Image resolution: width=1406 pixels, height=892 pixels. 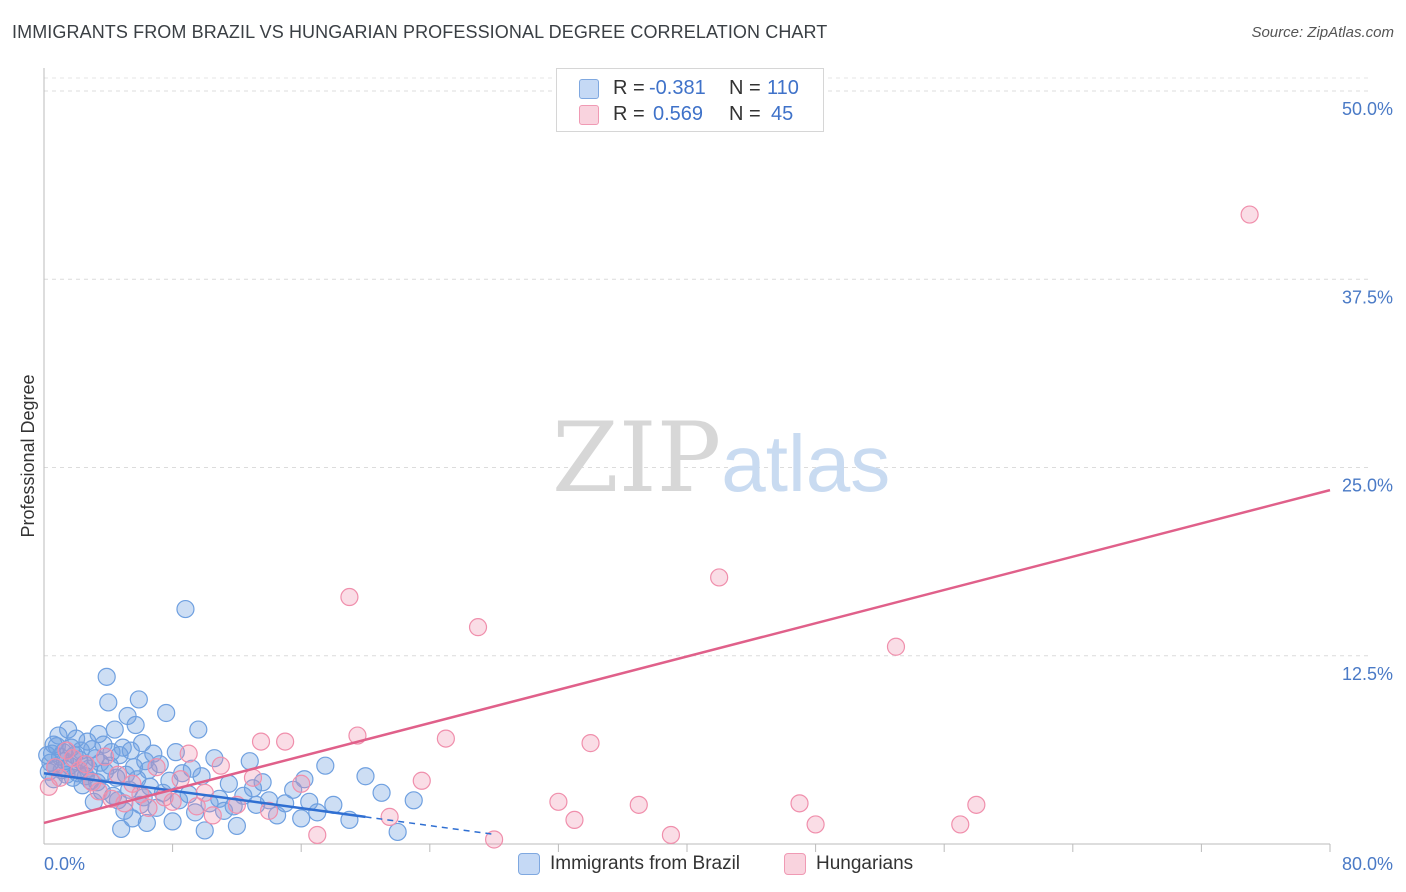 What do you see at coordinates (28, 455) in the screenshot?
I see `y-axis-label: Professional Degree` at bounding box center [28, 455].